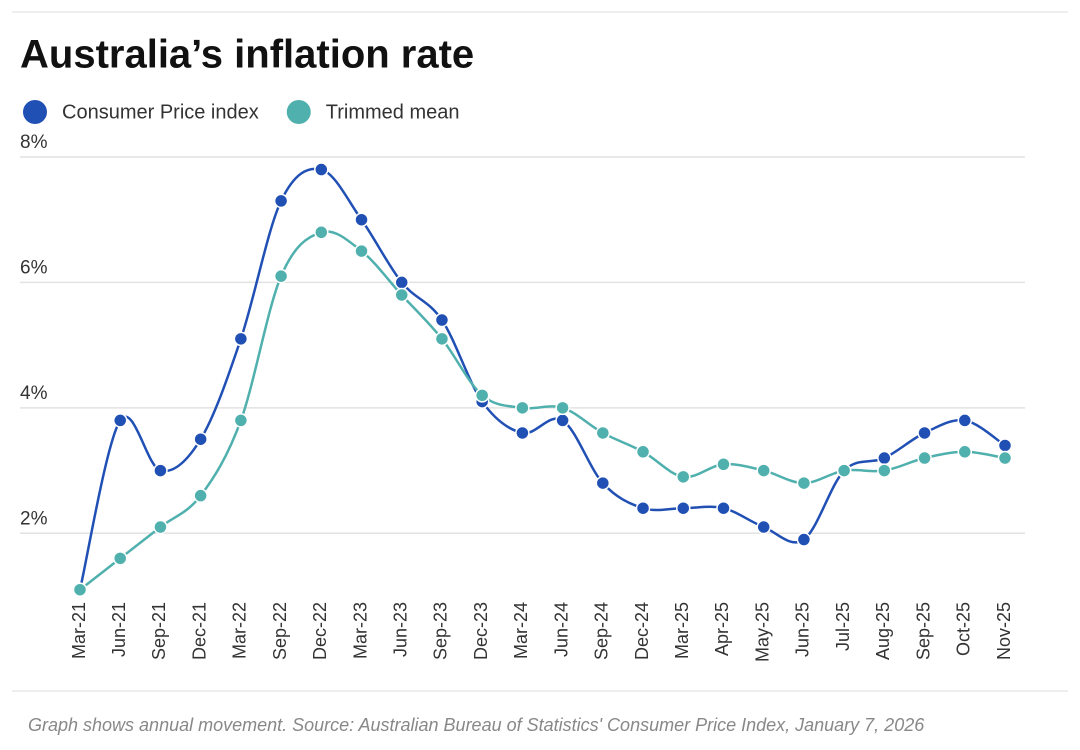 This screenshot has width=1080, height=750. I want to click on x-tick-label: Jun-24, so click(561, 629).